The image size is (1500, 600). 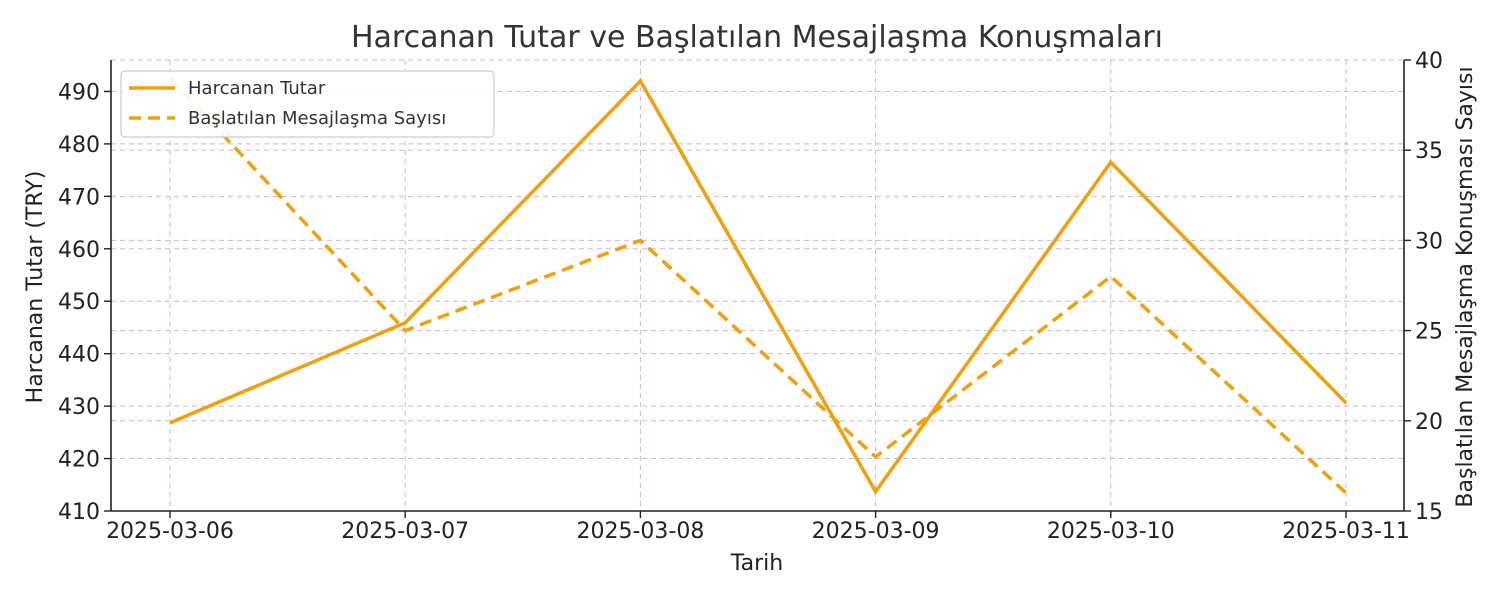 I want to click on right-y-tick-label: 20, so click(x=1429, y=422).